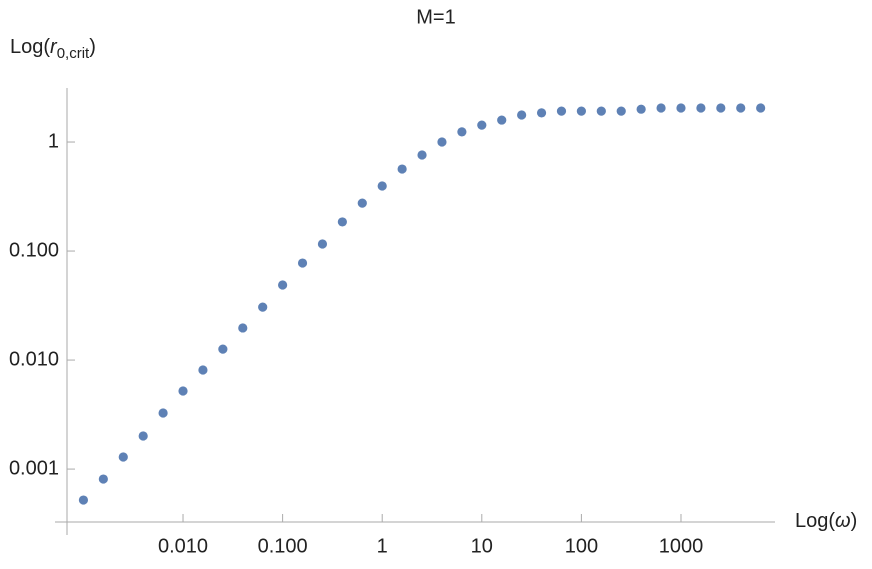 The width and height of the screenshot is (872, 569). I want to click on x-tick-label: 0.010, so click(183, 546).